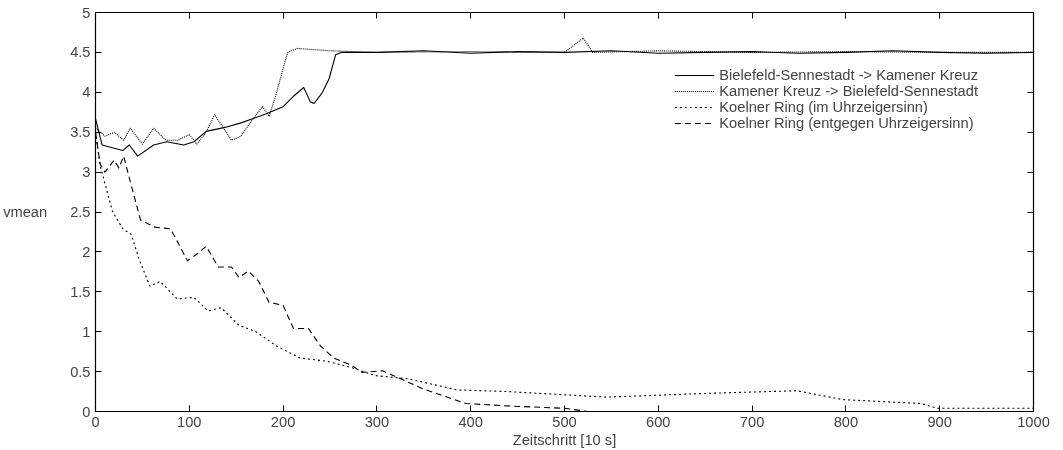  Describe the element at coordinates (564, 439) in the screenshot. I see `x-axis-title: Zeitschritt [10 s]` at that location.